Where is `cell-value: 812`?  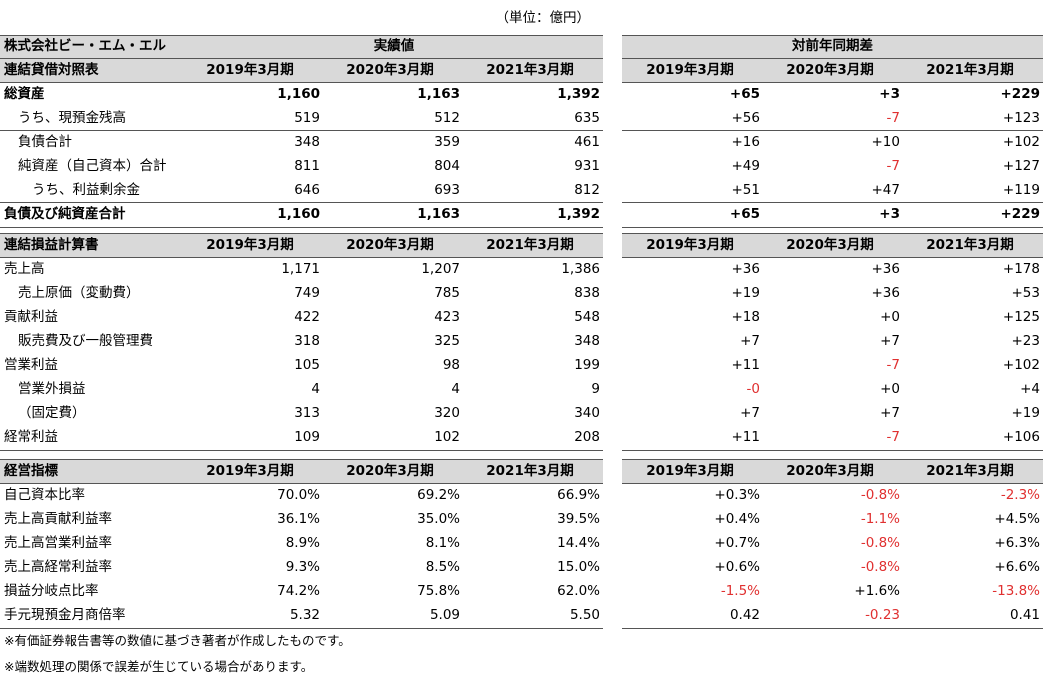
cell-value: 812 is located at coordinates (587, 190).